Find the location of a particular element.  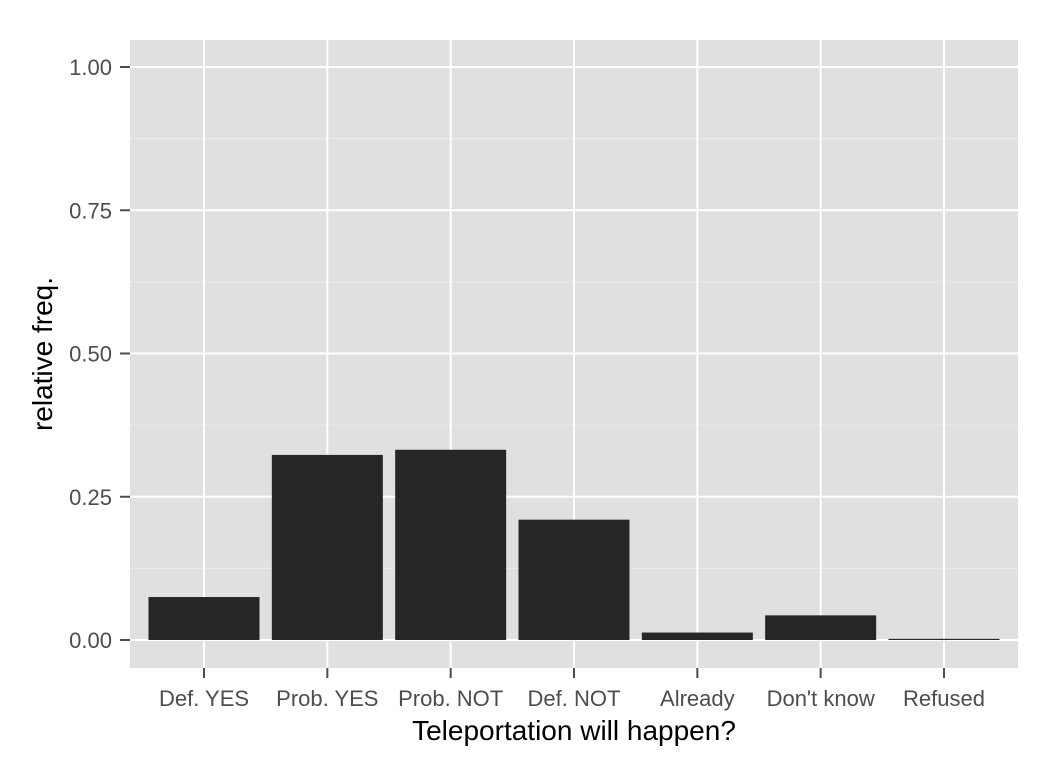

y-axis: 0.00 0.25 0.50 0.75 1.00 is located at coordinates (99, 354).